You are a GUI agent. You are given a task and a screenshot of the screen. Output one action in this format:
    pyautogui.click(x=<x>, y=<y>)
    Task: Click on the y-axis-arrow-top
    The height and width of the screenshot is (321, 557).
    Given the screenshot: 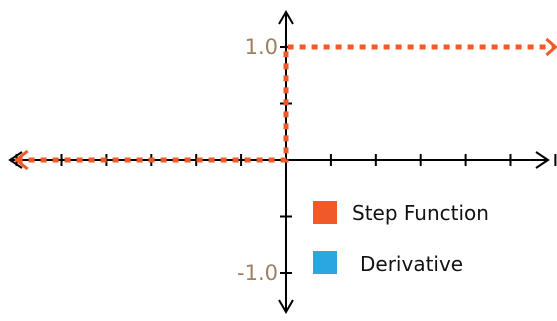 What is the action you would take?
    pyautogui.click(x=286, y=17)
    